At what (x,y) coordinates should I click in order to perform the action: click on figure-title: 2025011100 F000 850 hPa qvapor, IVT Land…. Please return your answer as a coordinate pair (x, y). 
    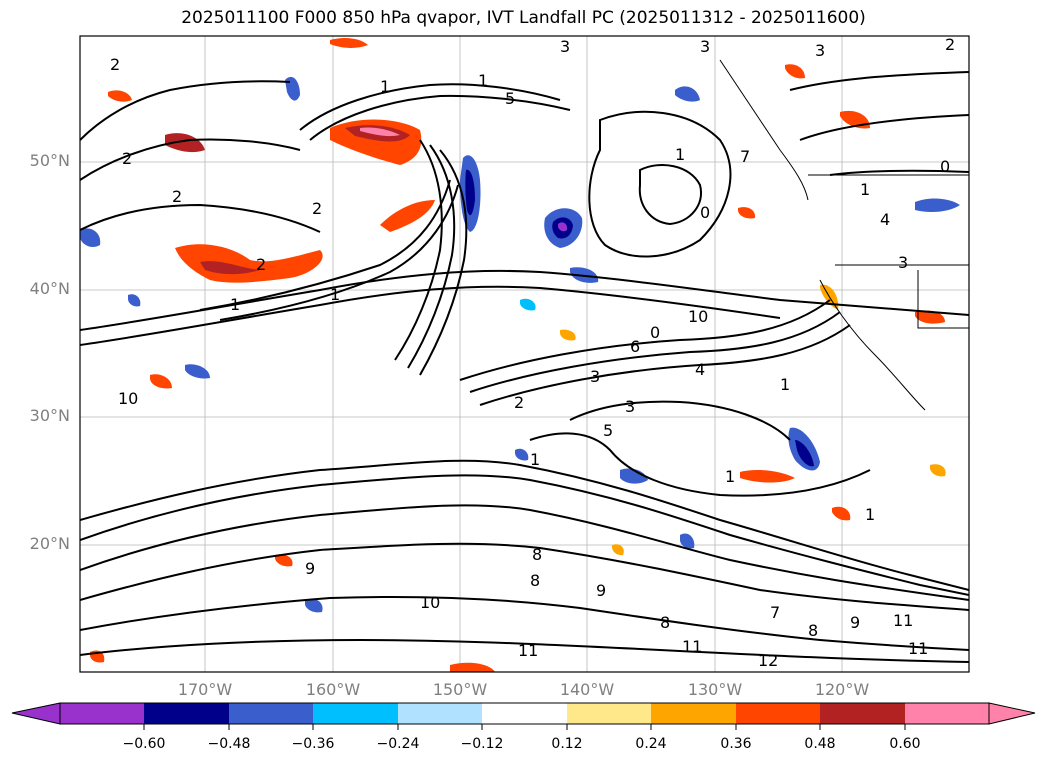
    Looking at the image, I should click on (523, 18).